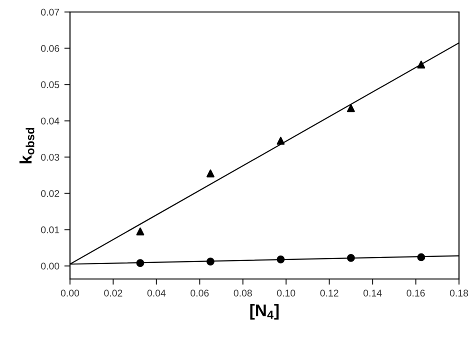  Describe the element at coordinates (199, 293) in the screenshot. I see `x-tick-label: 0.06` at that location.